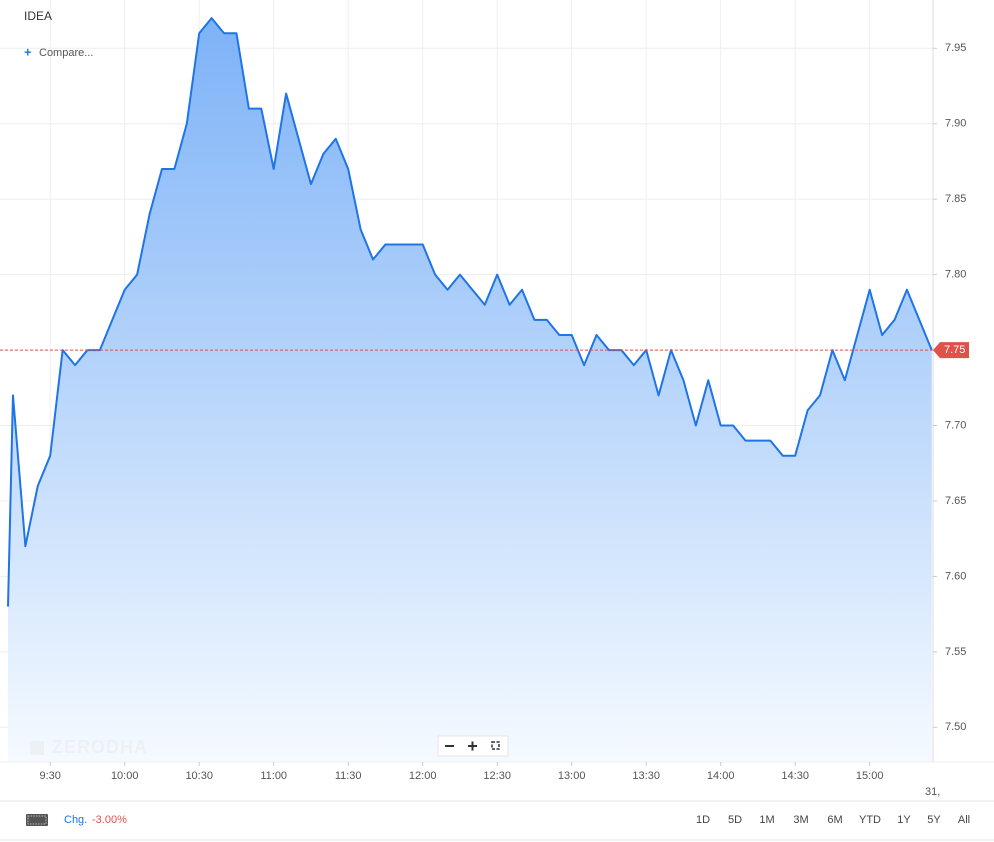 This screenshot has width=994, height=842. What do you see at coordinates (870, 776) in the screenshot?
I see `x-tick-label: 15:00` at bounding box center [870, 776].